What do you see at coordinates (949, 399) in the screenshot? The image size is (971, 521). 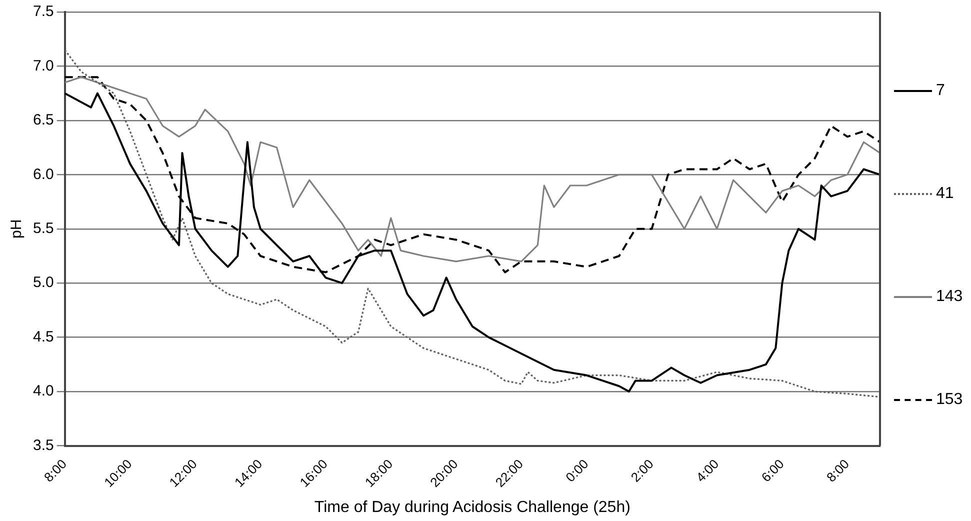 I see `legend-label: 153` at bounding box center [949, 399].